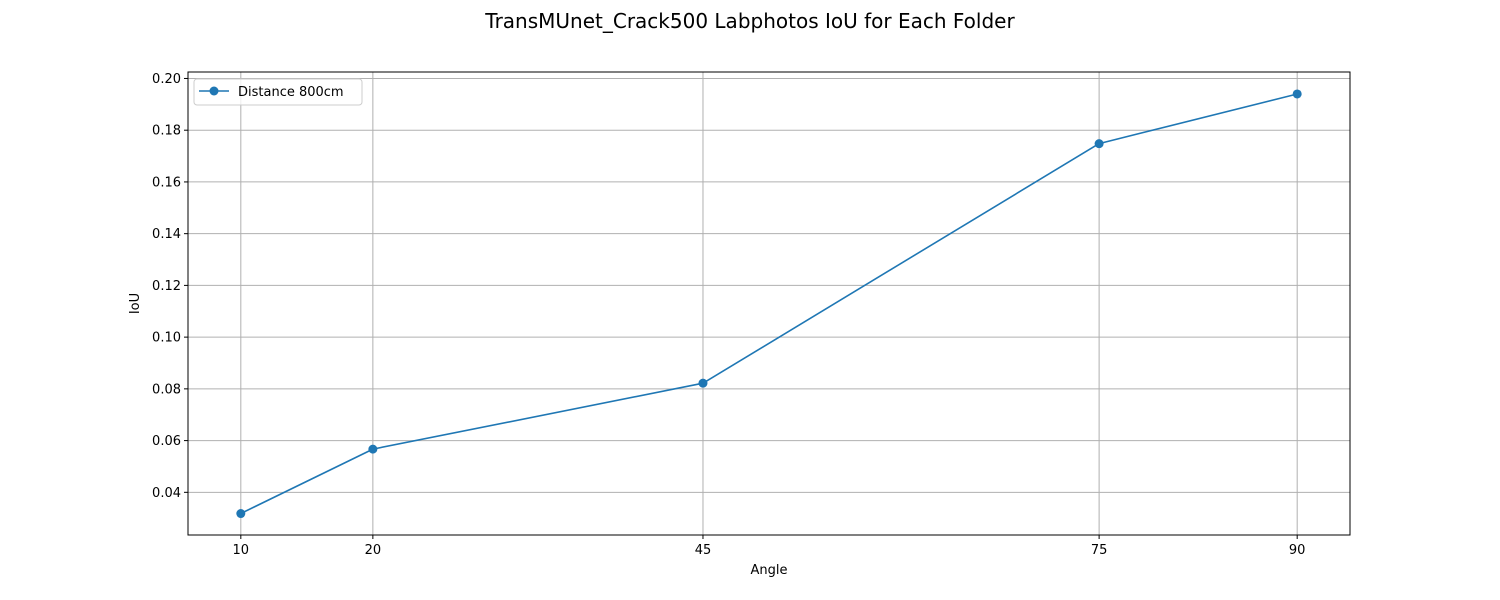  What do you see at coordinates (135, 303) in the screenshot?
I see `y-axis-label: IoU` at bounding box center [135, 303].